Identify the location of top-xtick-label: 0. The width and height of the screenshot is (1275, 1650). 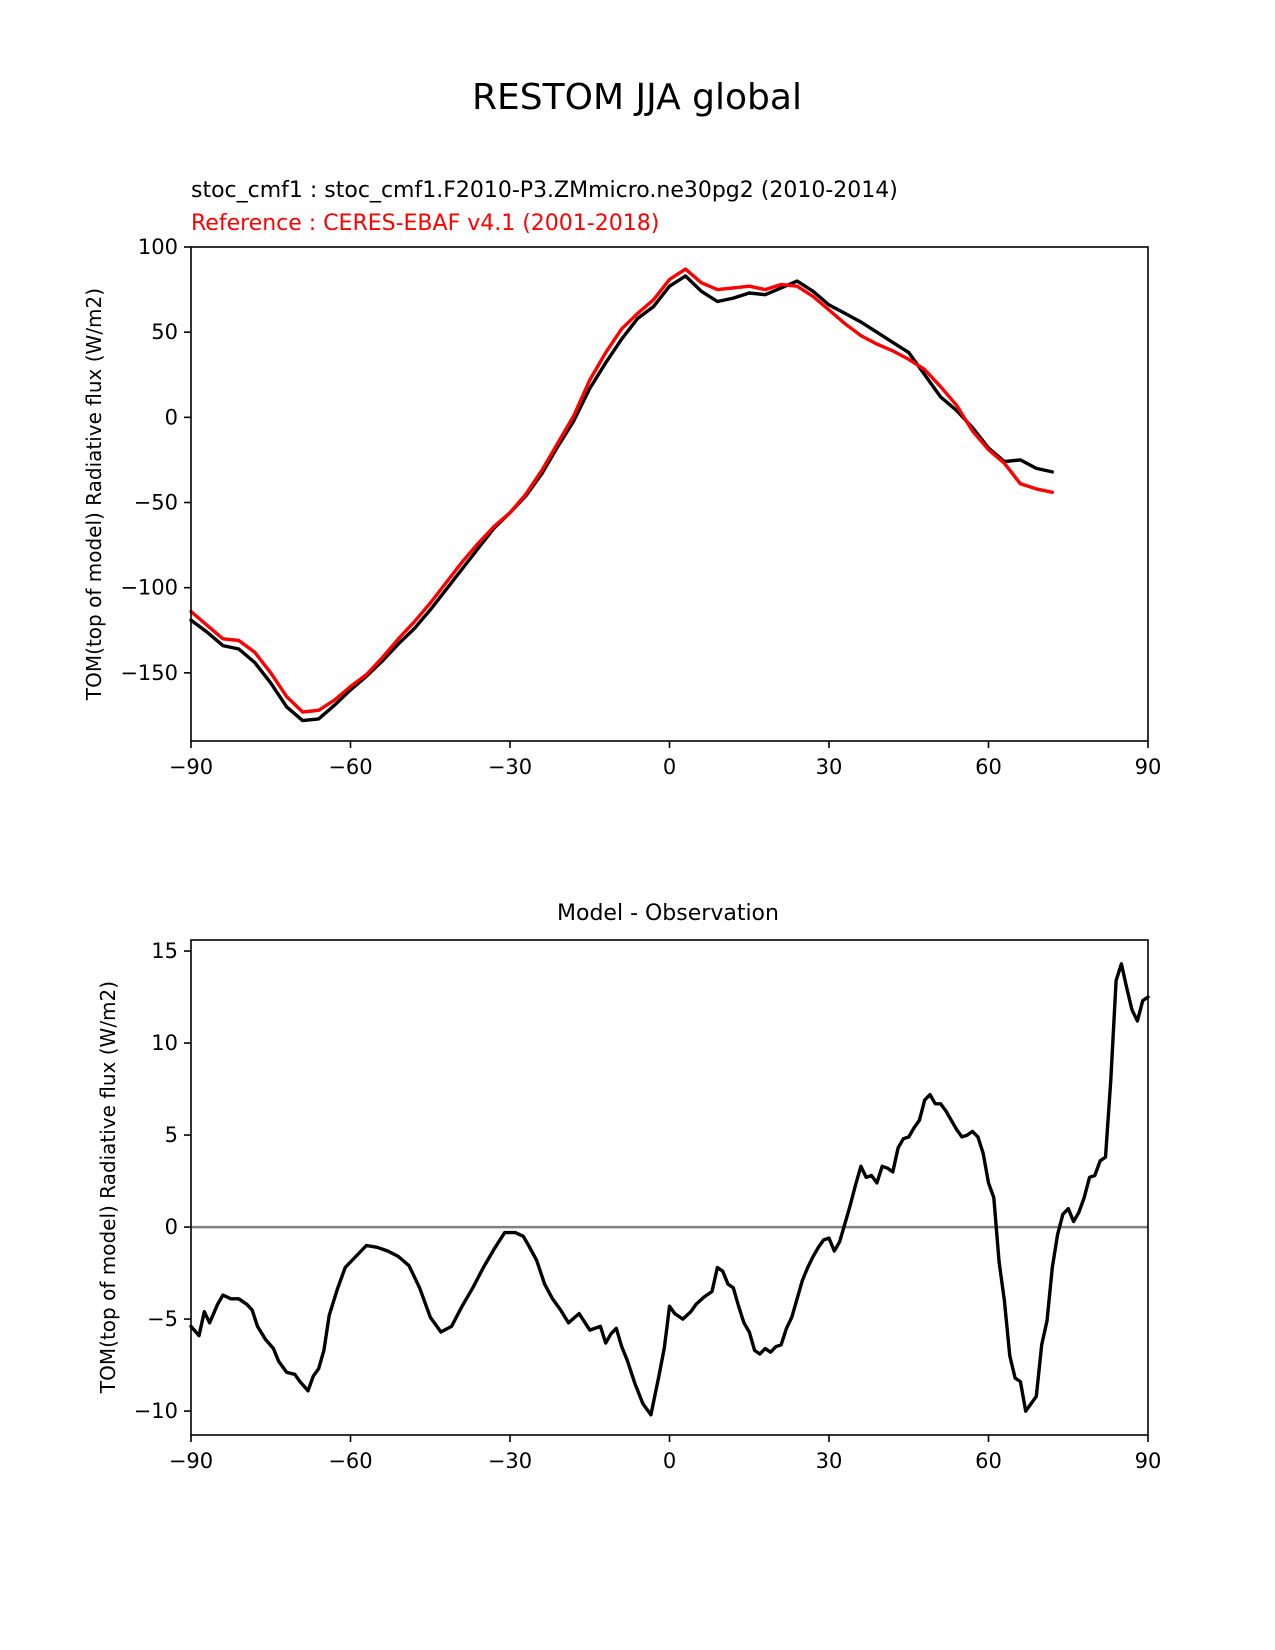
(669, 767).